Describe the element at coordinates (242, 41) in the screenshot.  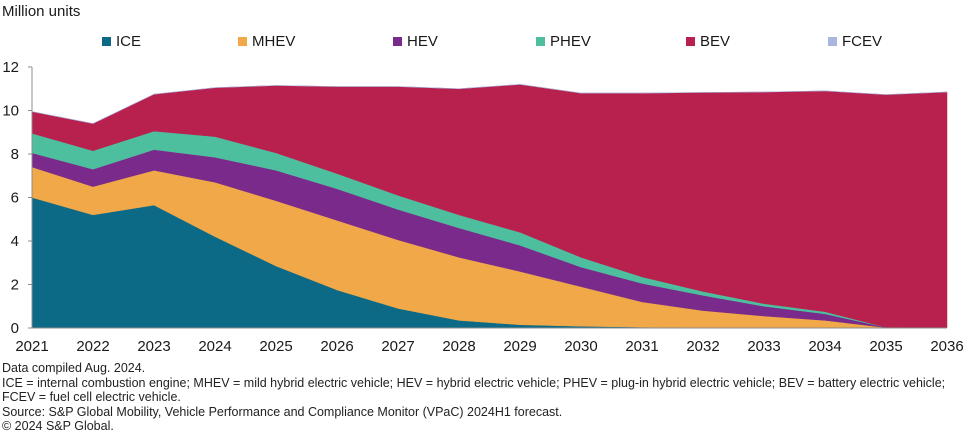
I see `legend-swatch-mhev` at that location.